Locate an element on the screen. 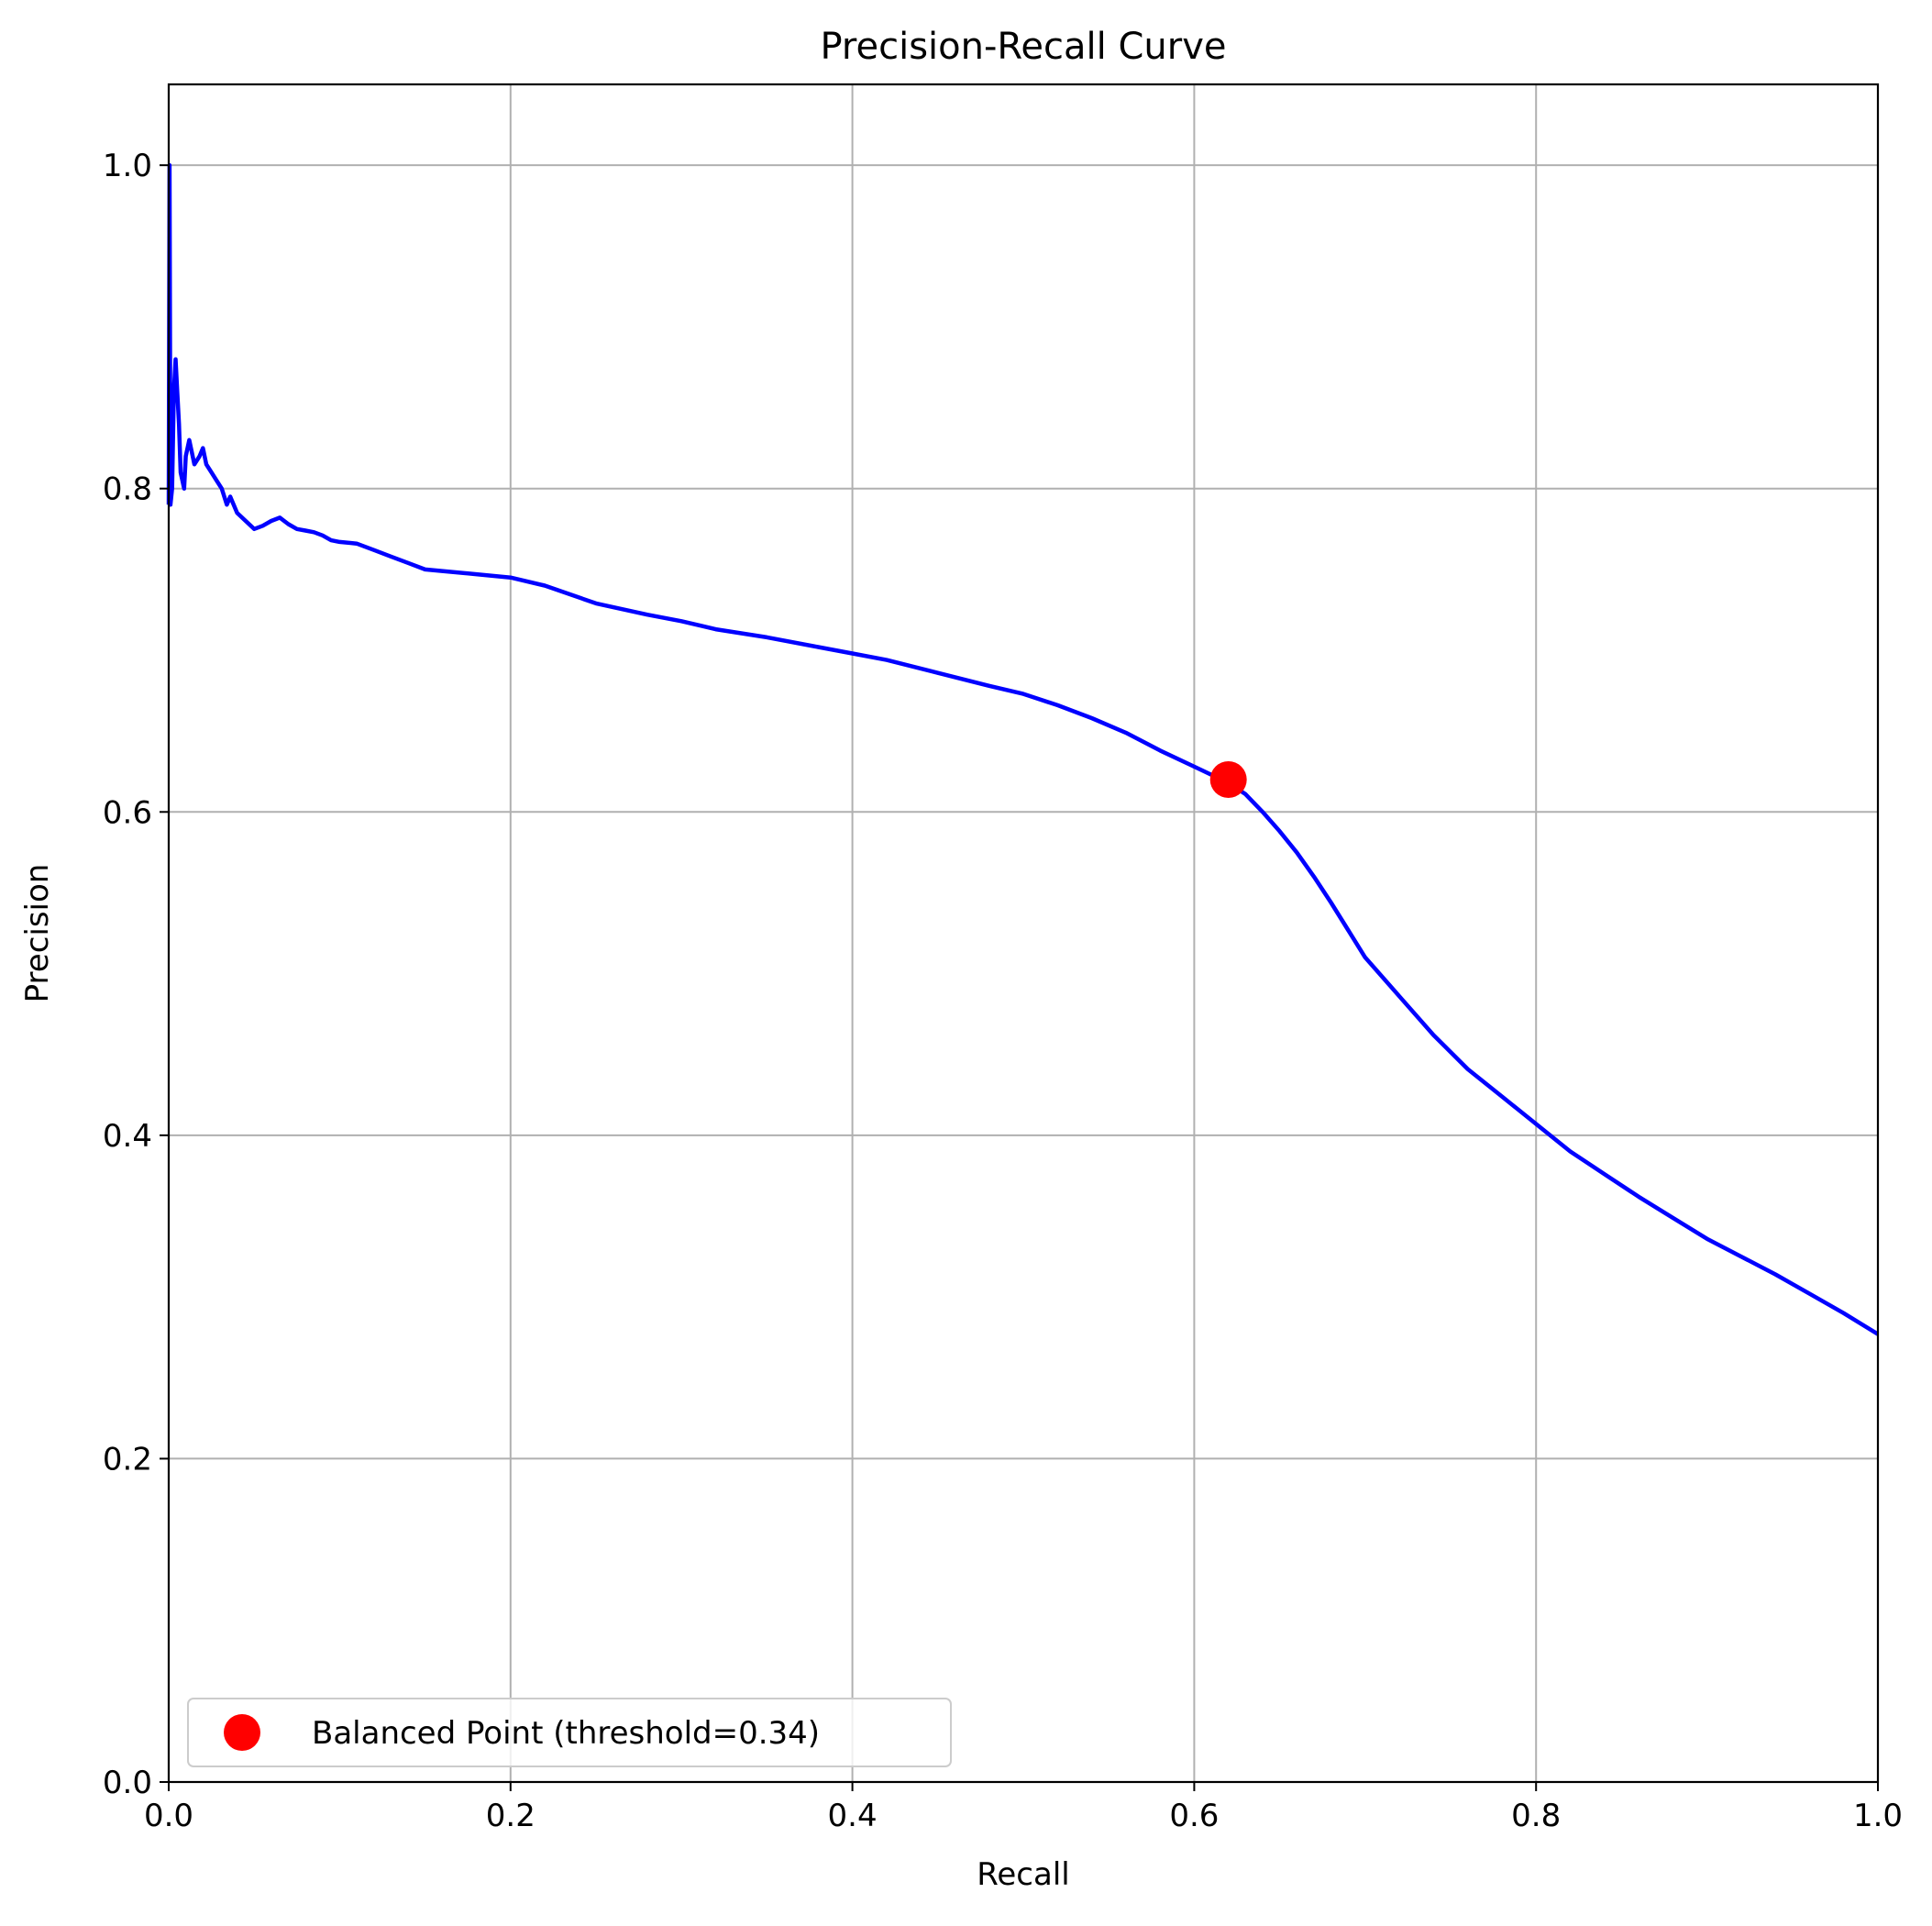  y-tick-label: 1.0 is located at coordinates (127, 166).